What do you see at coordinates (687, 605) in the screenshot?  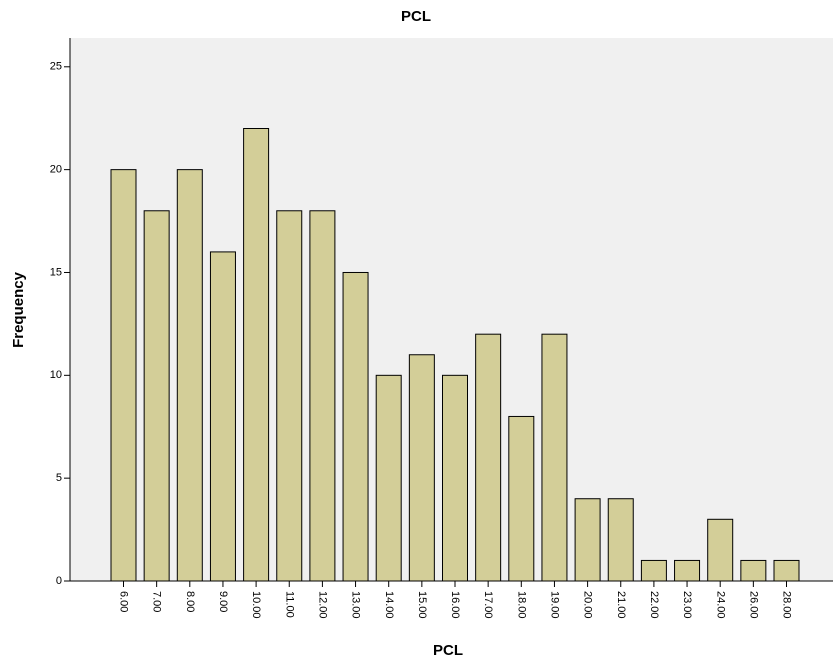 I see `x-tick-label: 23.00` at bounding box center [687, 605].